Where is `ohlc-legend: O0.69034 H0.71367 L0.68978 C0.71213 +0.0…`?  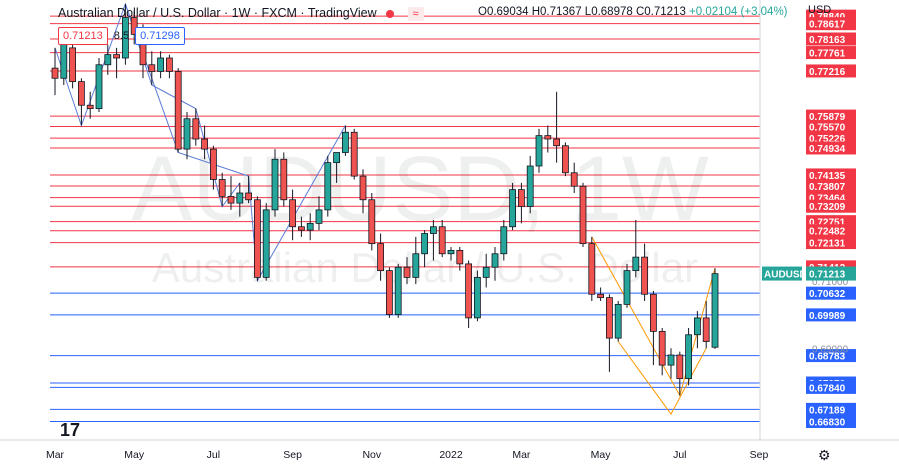 ohlc-legend: O0.69034 H0.71367 L0.68978 C0.71213 +0.0… is located at coordinates (633, 12).